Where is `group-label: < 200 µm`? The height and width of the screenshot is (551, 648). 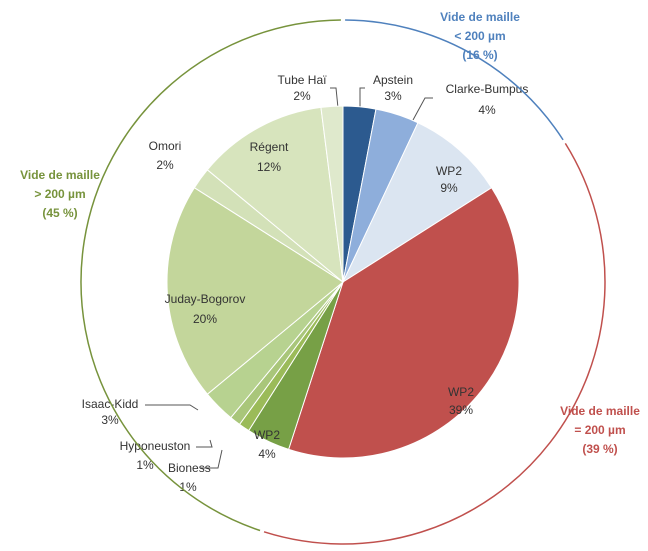 group-label: < 200 µm is located at coordinates (479, 36).